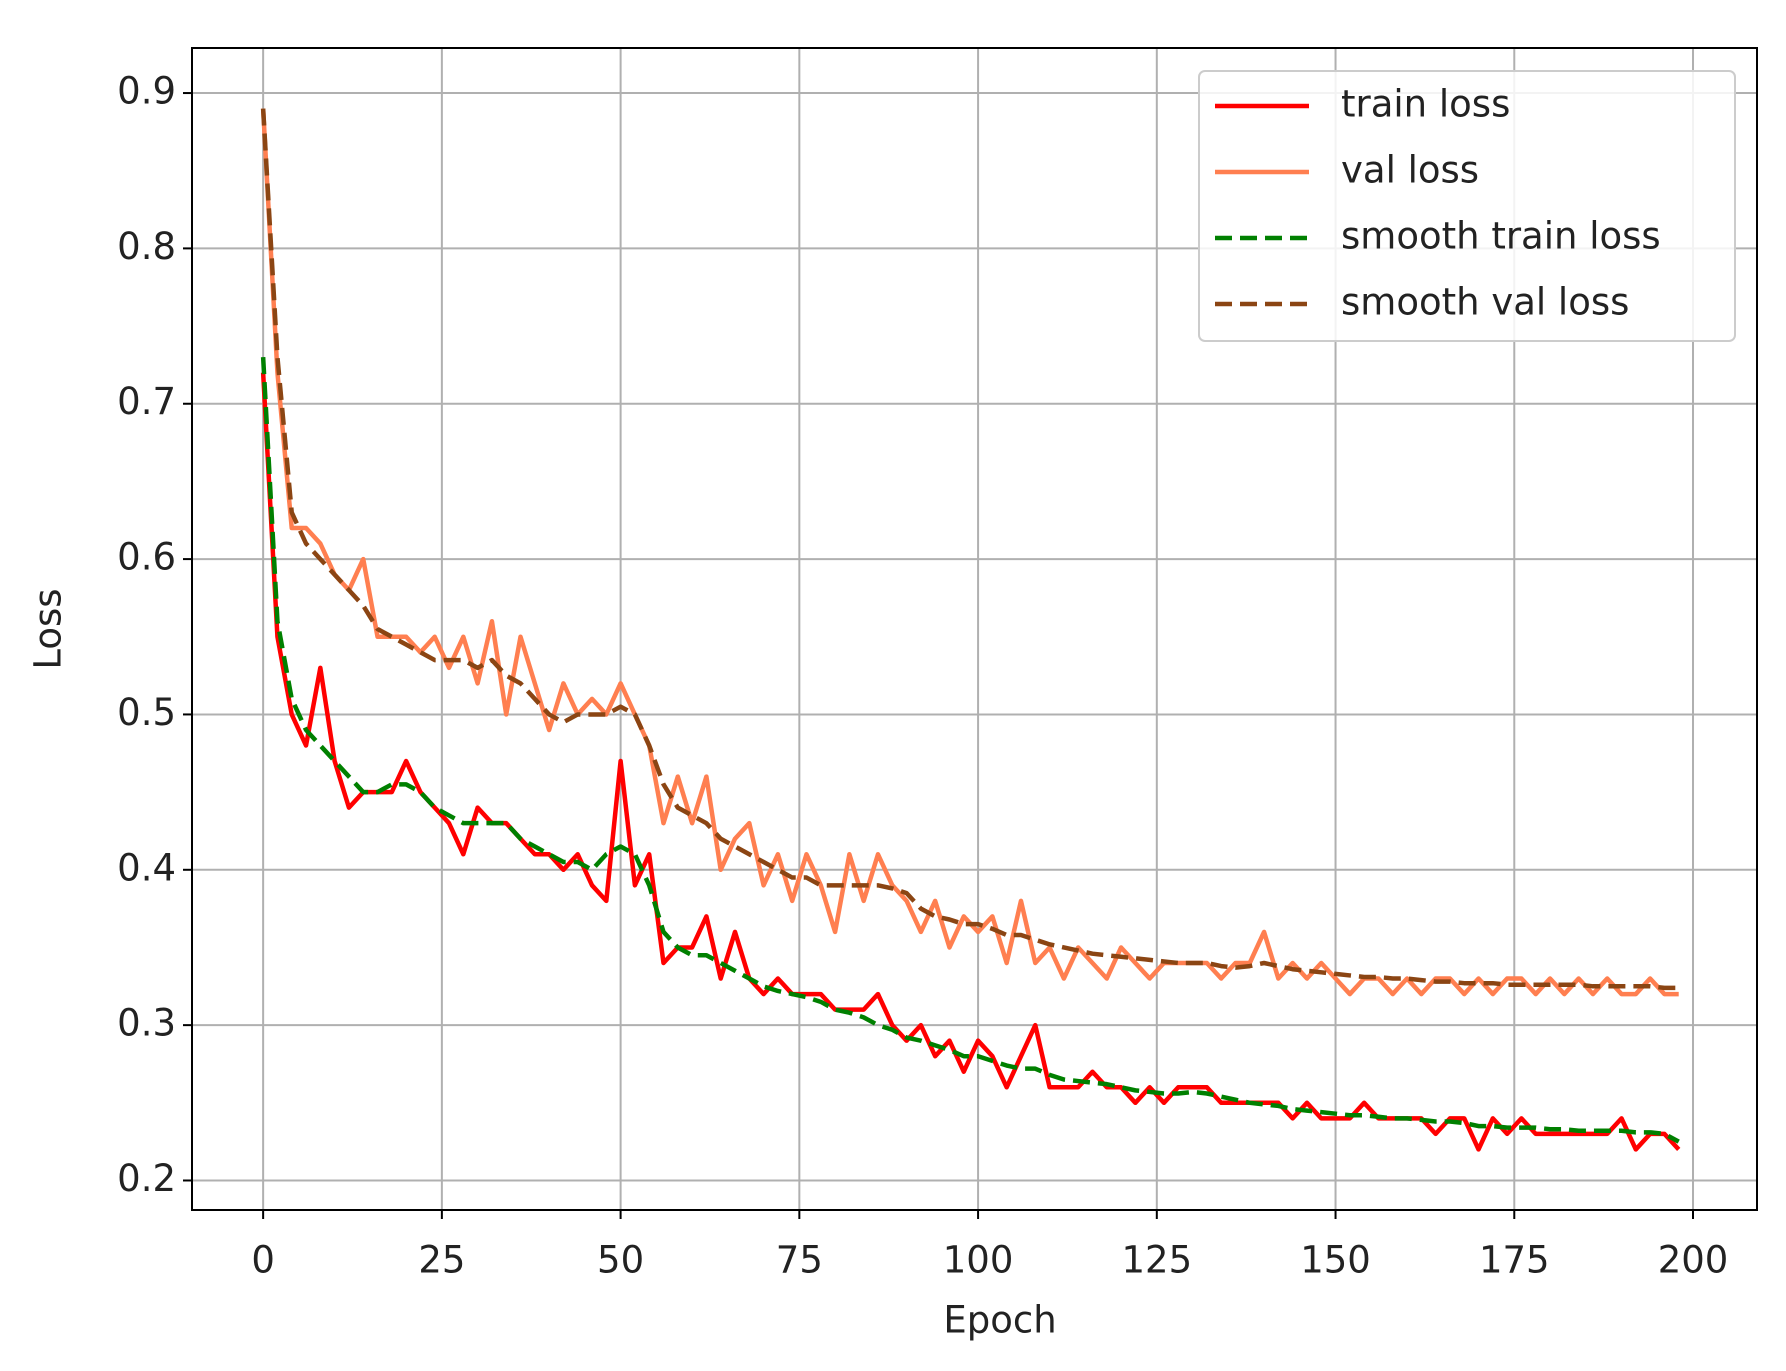 The width and height of the screenshot is (1786, 1371). I want to click on legend-label: train loss, so click(1425, 104).